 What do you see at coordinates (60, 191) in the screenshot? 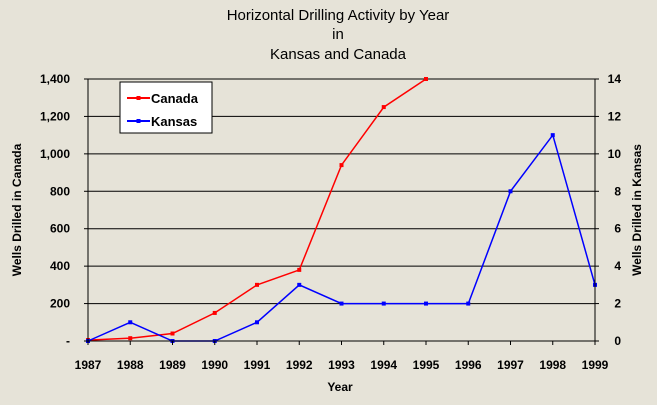
I see `y-left-tick-label: 800` at bounding box center [60, 191].